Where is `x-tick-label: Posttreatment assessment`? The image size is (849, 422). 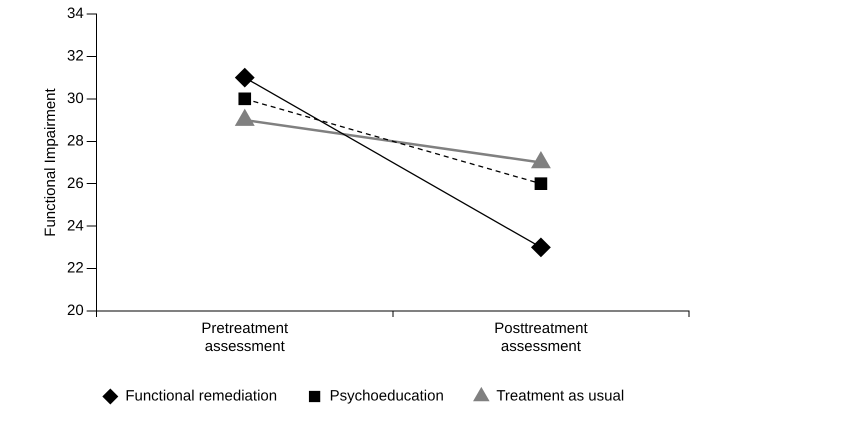 x-tick-label: Posttreatment assessment is located at coordinates (541, 338).